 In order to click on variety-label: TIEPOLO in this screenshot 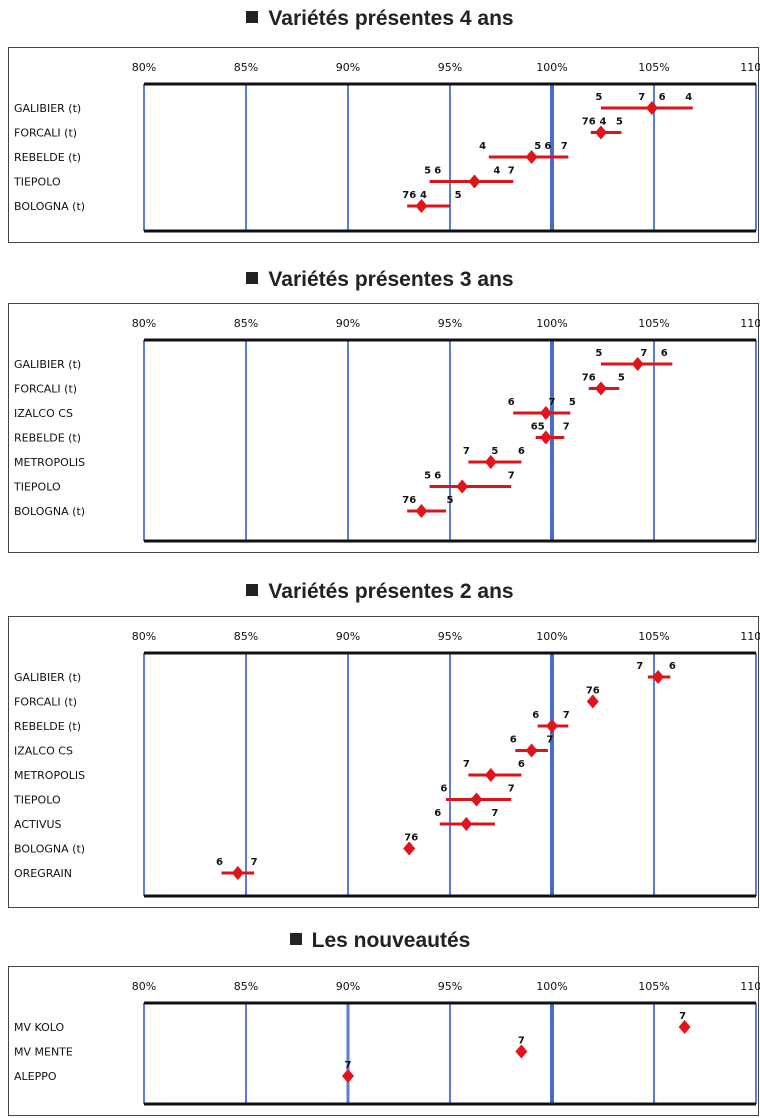, I will do `click(37, 800)`.